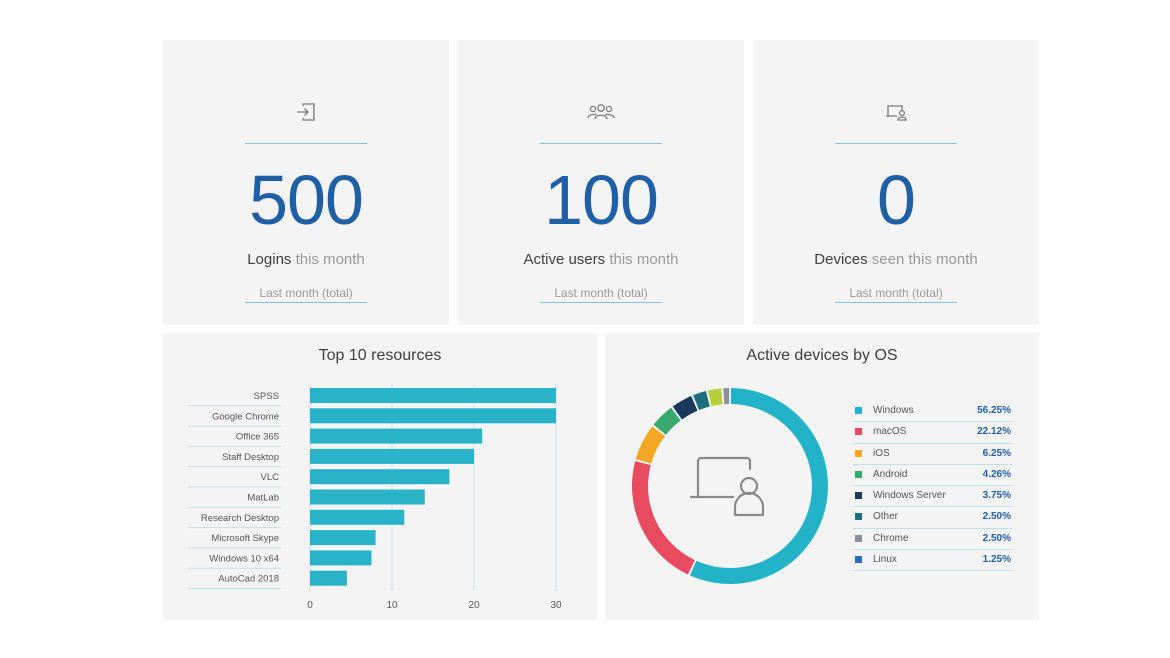  What do you see at coordinates (996, 560) in the screenshot?
I see `legend-percent: 1.25%` at bounding box center [996, 560].